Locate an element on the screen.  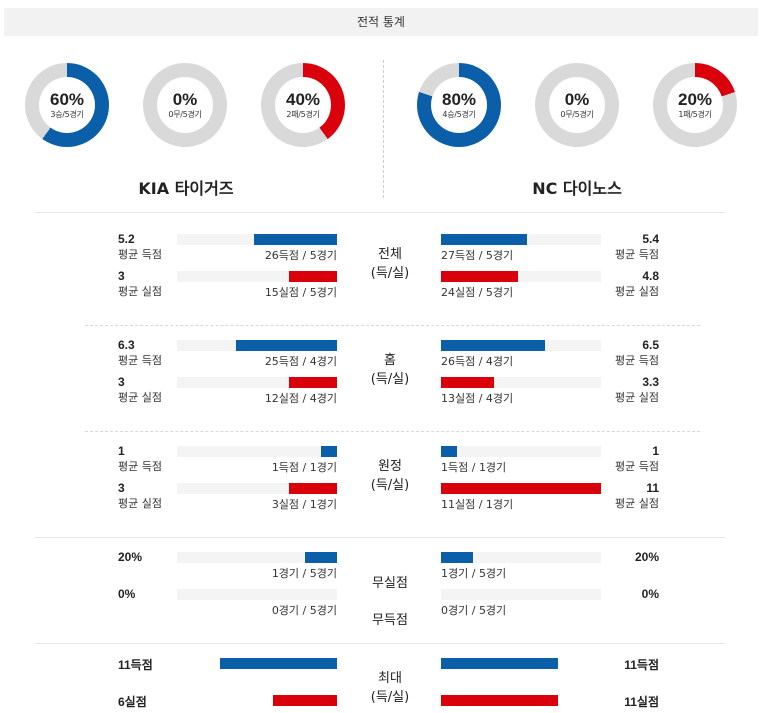
section-title: 무득점 is located at coordinates (390, 620).